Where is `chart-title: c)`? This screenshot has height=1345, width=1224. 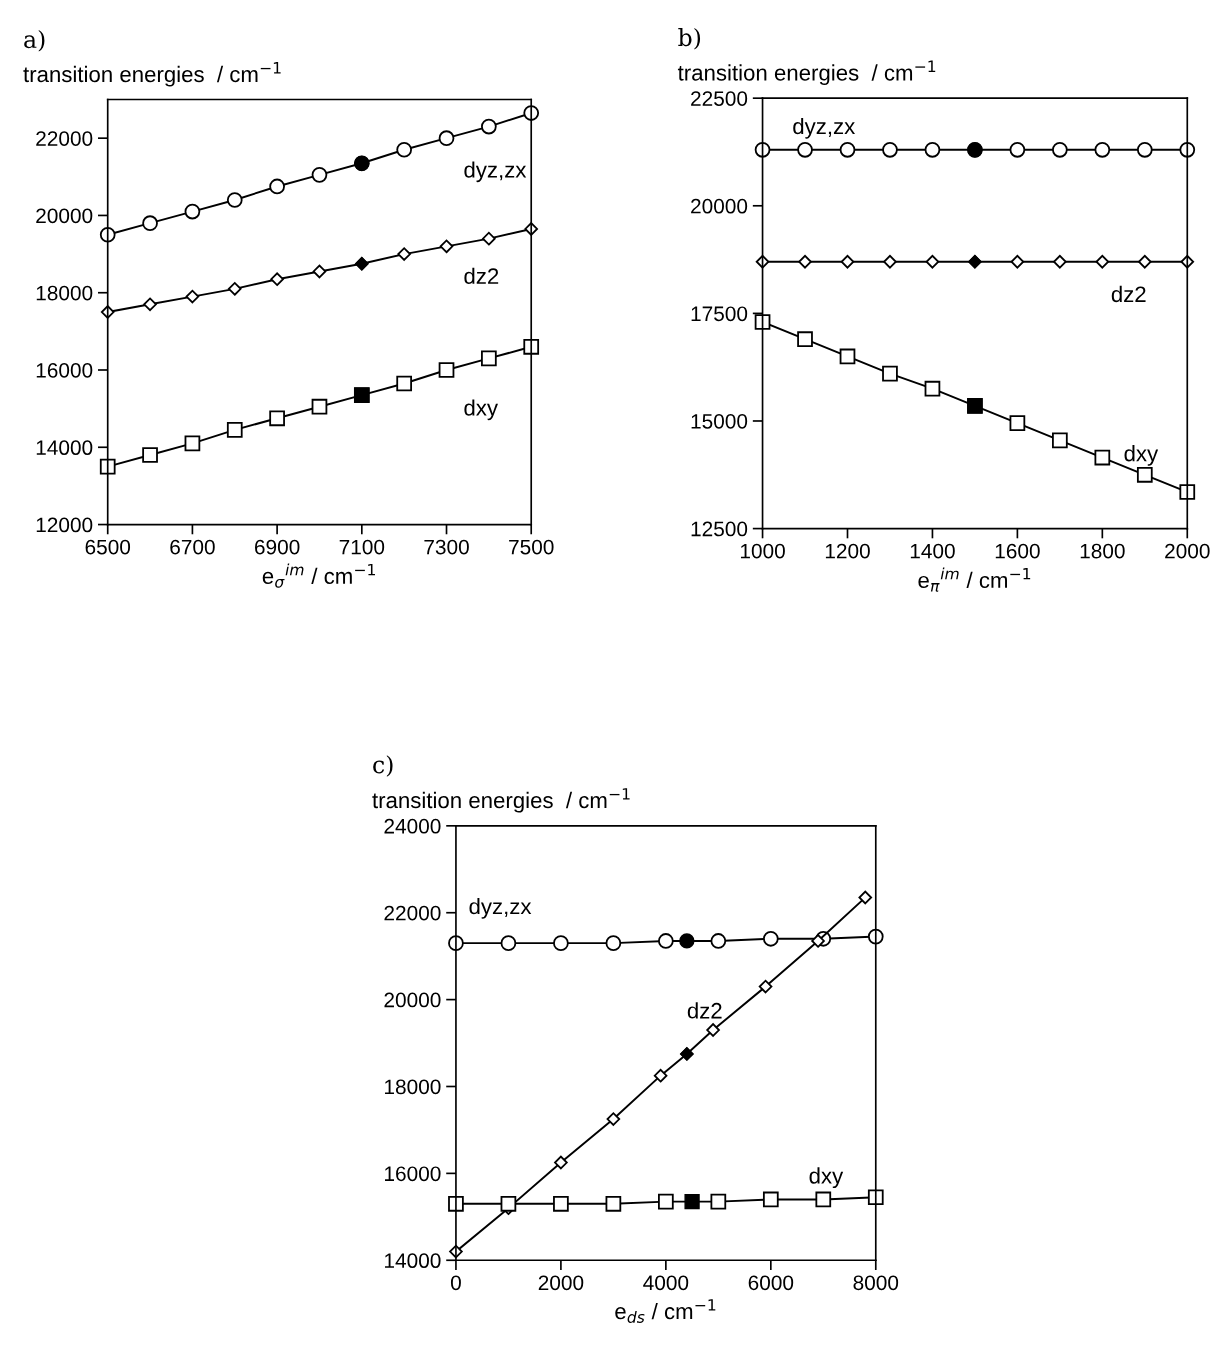 chart-title: c) is located at coordinates (383, 766).